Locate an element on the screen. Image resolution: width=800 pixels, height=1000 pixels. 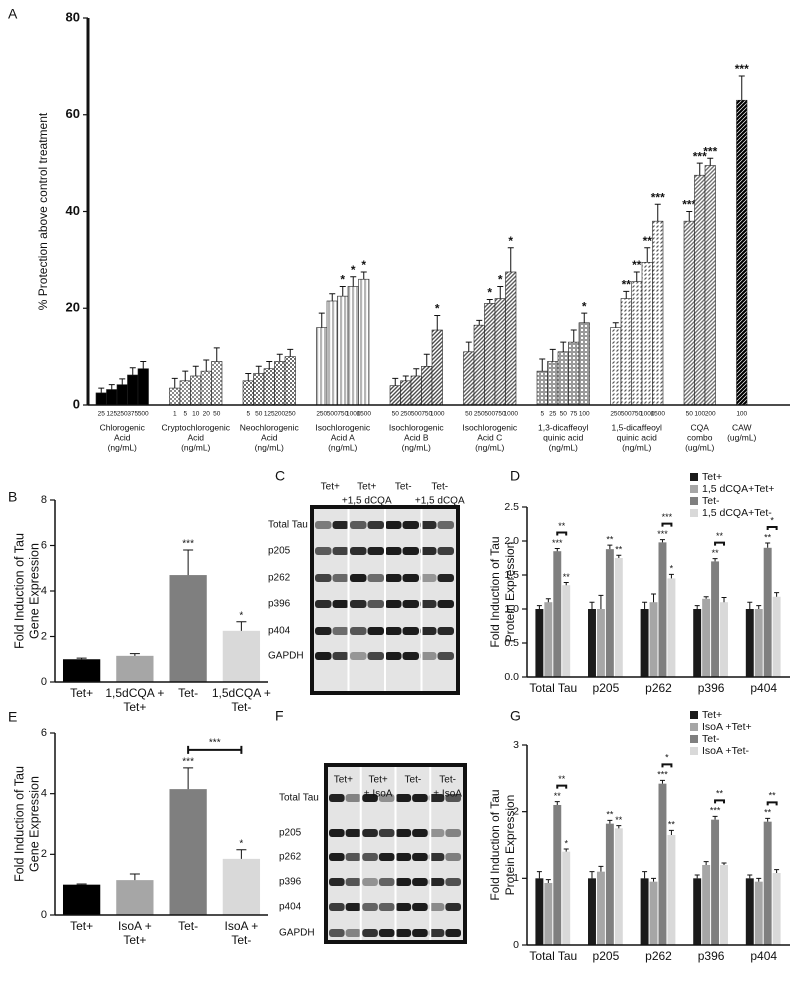
panel-label: C is located at coordinates (280, 476).